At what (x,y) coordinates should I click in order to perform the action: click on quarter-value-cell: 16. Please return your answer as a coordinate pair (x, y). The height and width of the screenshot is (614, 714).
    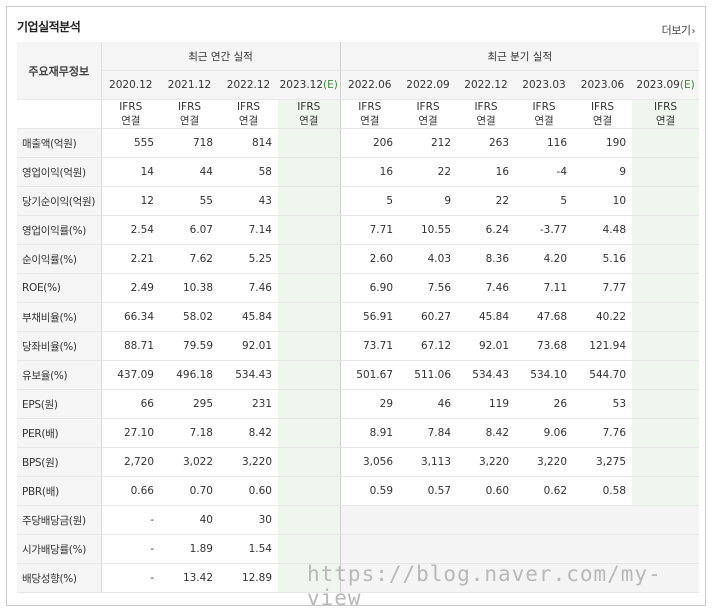
    Looking at the image, I should click on (370, 172).